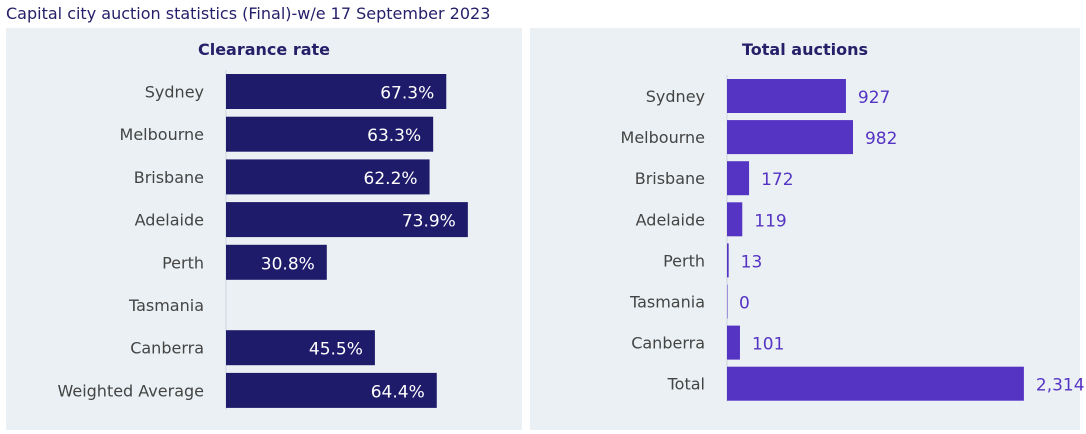 The height and width of the screenshot is (434, 1086). I want to click on clearance-bar-melbourne, so click(330, 134).